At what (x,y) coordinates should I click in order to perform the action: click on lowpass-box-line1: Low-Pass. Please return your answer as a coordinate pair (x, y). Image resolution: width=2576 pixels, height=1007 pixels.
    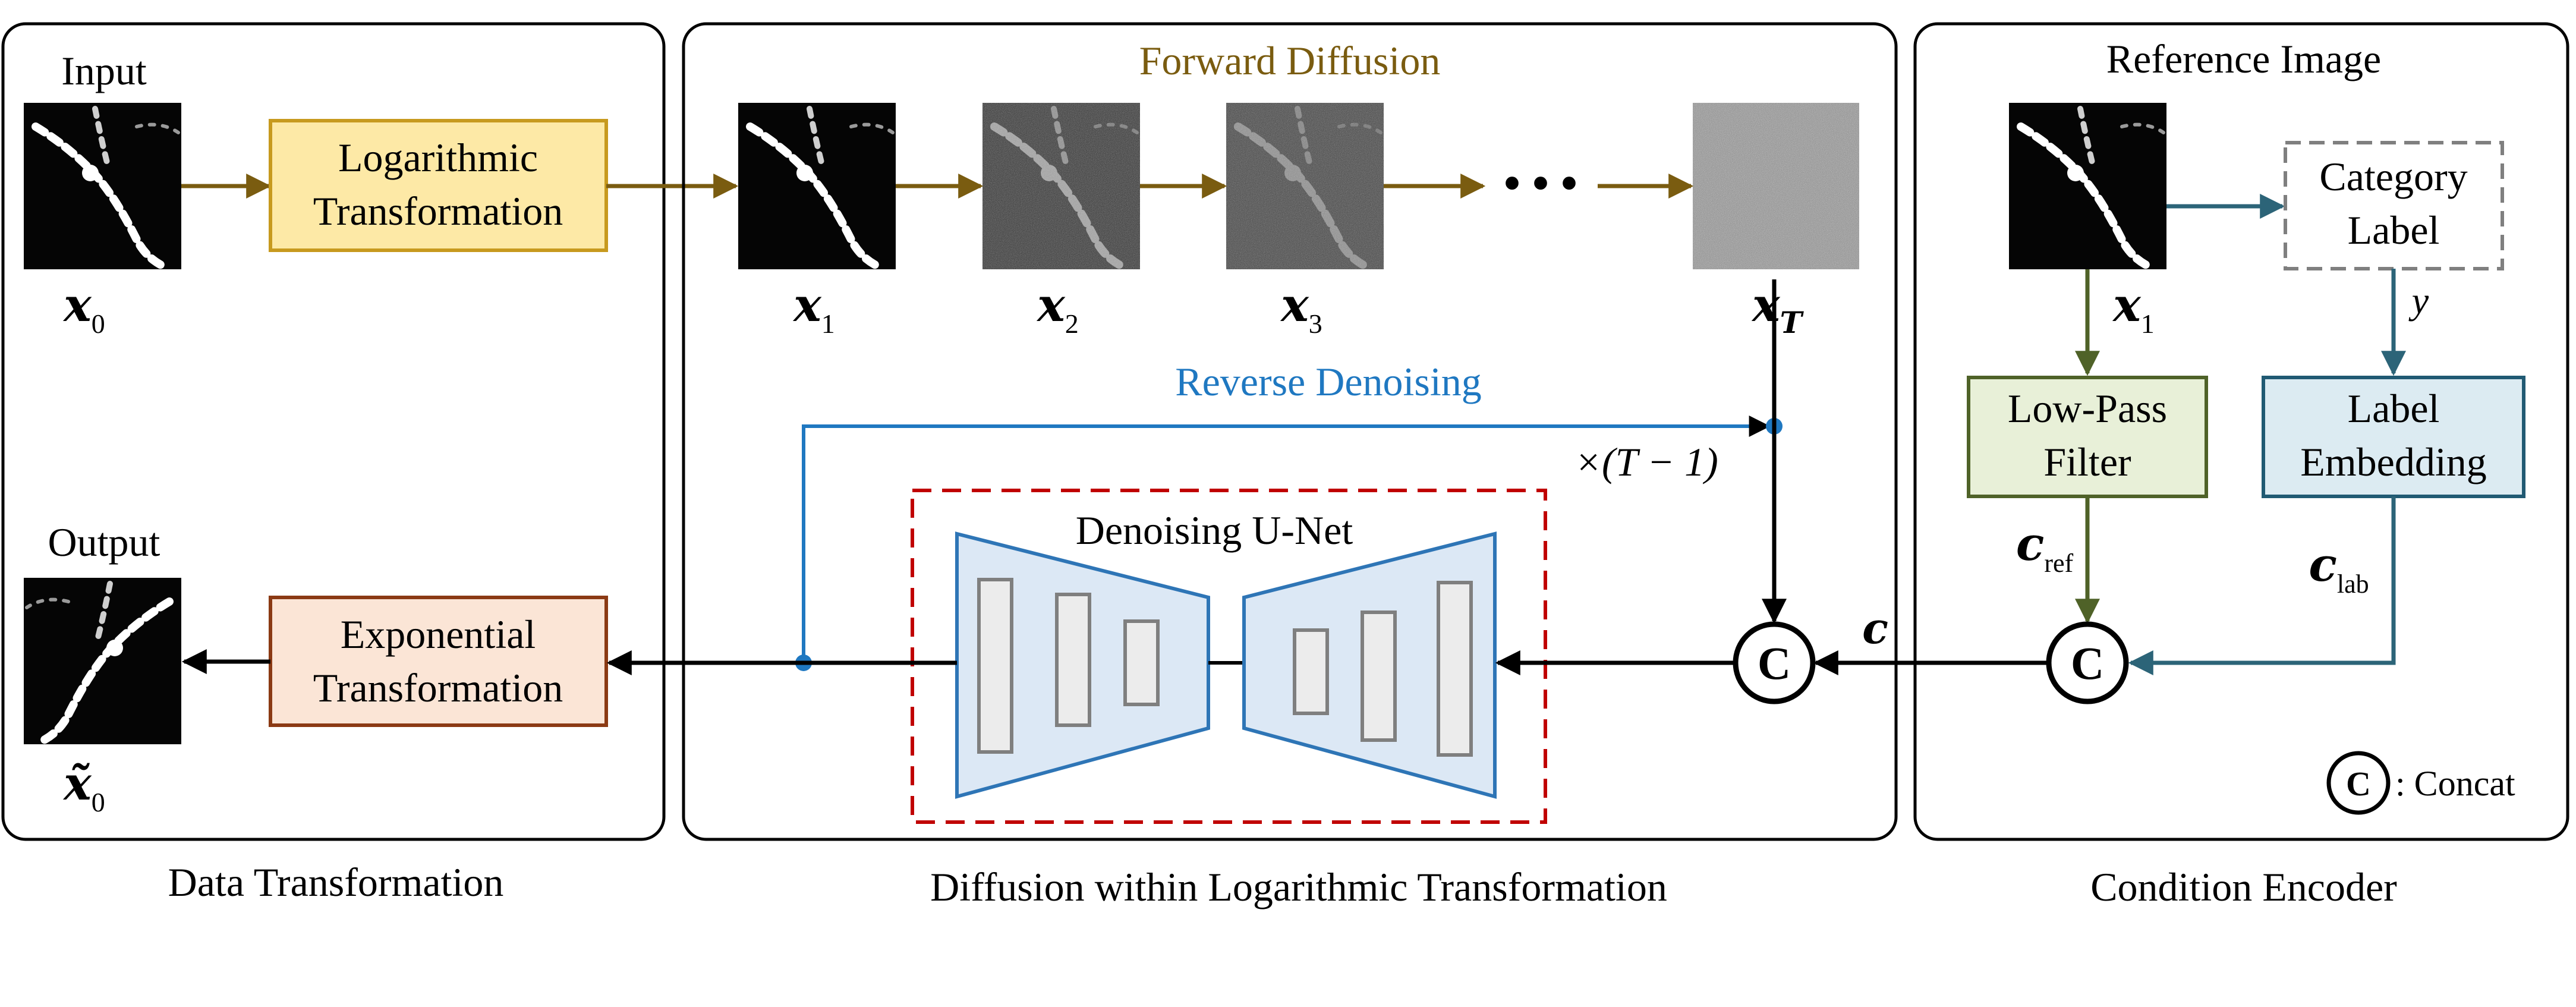
    Looking at the image, I should click on (2087, 408).